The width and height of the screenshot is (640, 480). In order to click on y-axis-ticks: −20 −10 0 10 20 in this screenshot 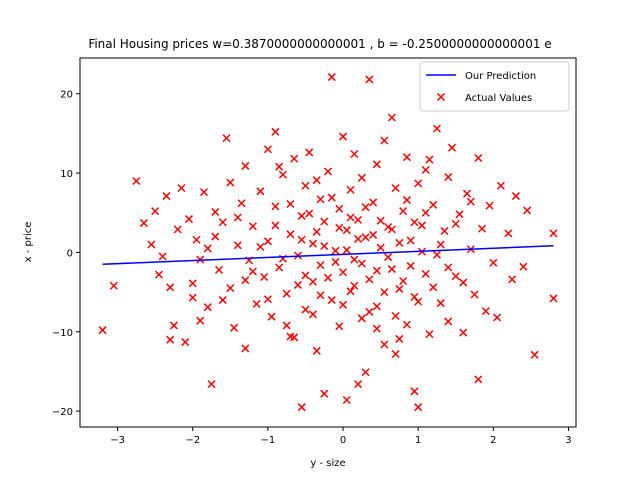, I will do `click(66, 254)`.